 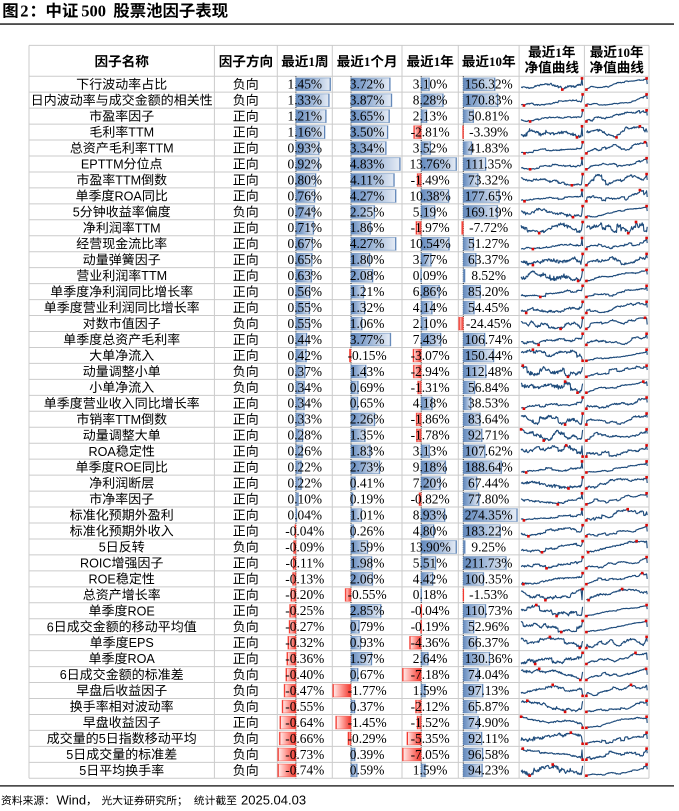 What do you see at coordinates (305, 195) in the screenshot?
I see `svg-text: 0.76%` at bounding box center [305, 195].